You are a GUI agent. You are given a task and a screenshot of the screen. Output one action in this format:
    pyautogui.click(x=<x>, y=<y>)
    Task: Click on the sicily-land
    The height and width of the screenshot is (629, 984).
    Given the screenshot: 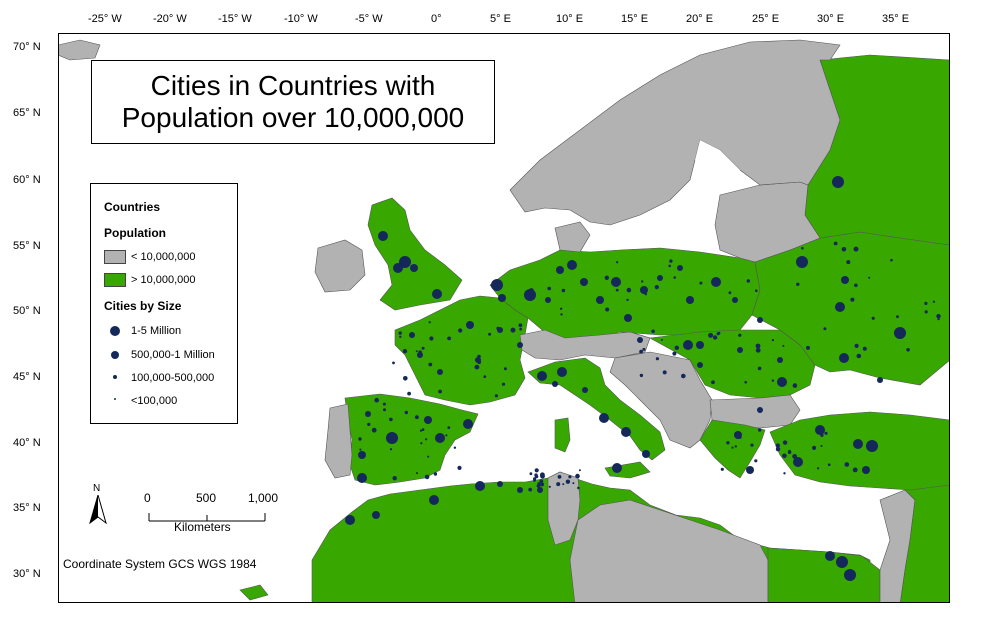 What is the action you would take?
    pyautogui.click(x=627, y=470)
    